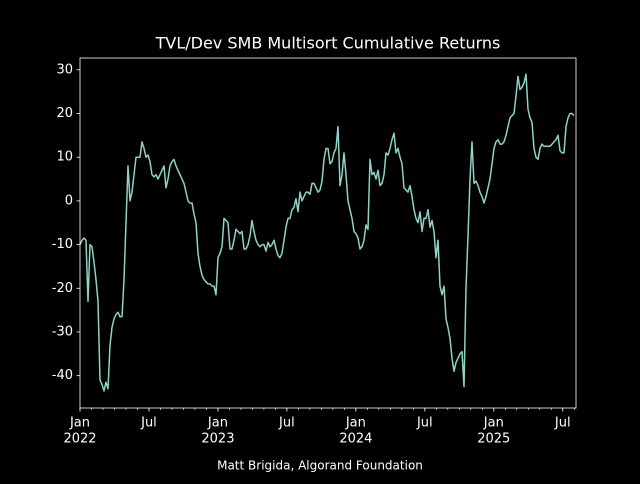  What do you see at coordinates (328, 43) in the screenshot?
I see `chart-title: TVL/Dev SMB Multisort Cumulative Returns` at bounding box center [328, 43].